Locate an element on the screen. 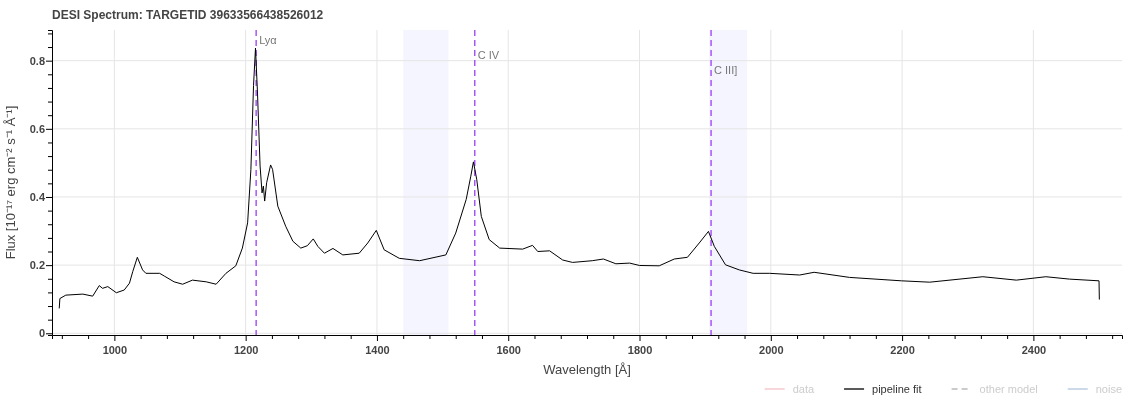  x-tick-label: 1800 is located at coordinates (640, 350).